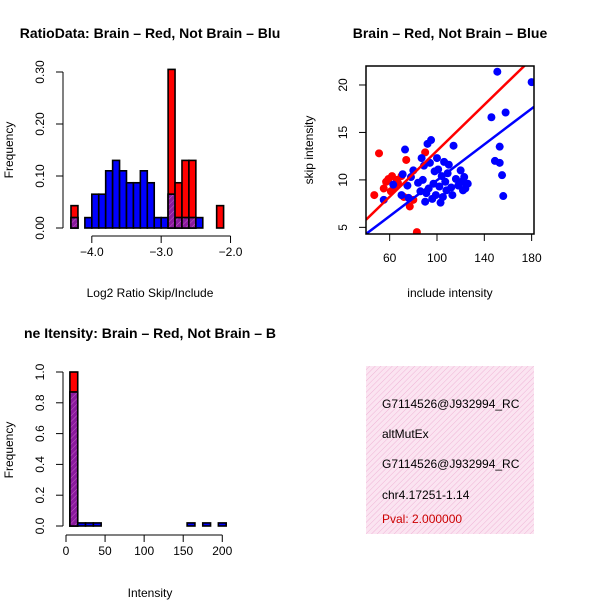 Image resolution: width=600 pixels, height=600 pixels. What do you see at coordinates (105, 551) in the screenshot?
I see `intensity-histogram-x-tick-label: 50` at bounding box center [105, 551].